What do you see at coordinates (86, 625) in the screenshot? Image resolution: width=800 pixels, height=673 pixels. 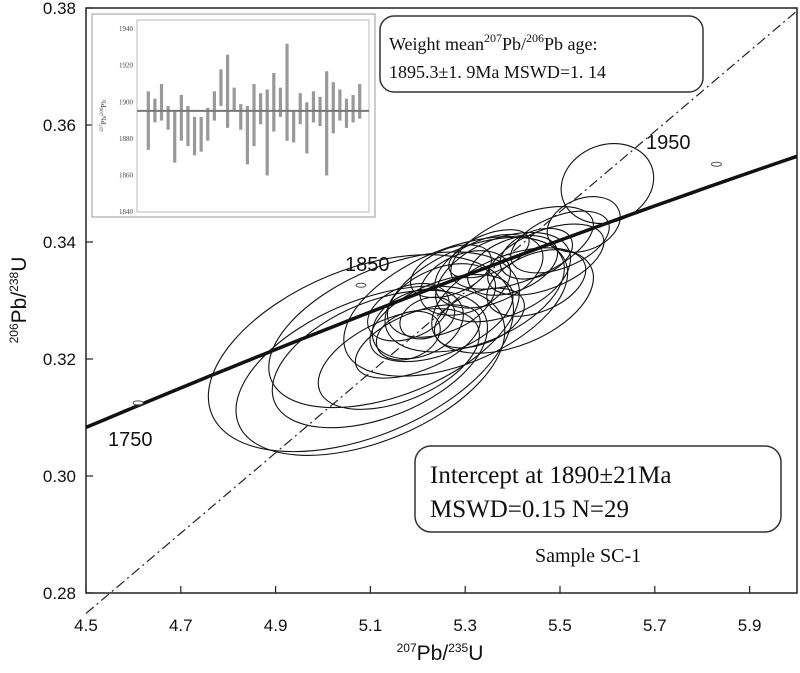 I see `x-tick-label: 4.5` at bounding box center [86, 625].